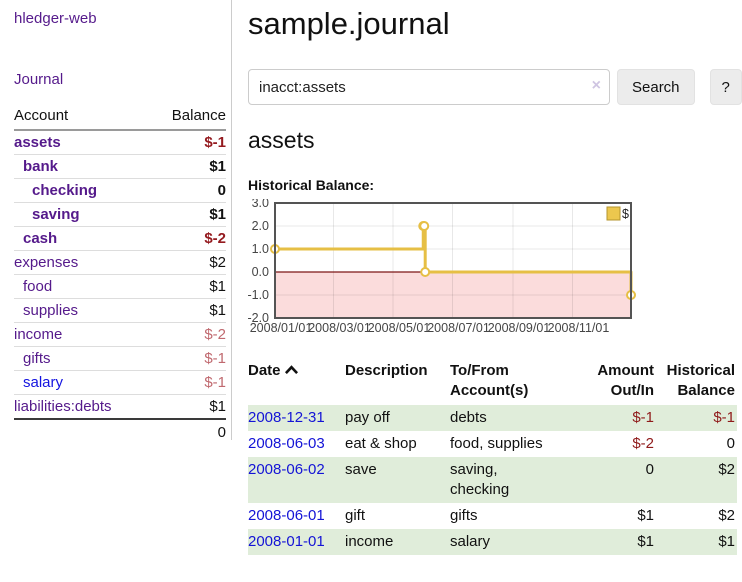 This screenshot has width=742, height=582. I want to click on account-row: liabilities:debts $1, so click(120, 406).